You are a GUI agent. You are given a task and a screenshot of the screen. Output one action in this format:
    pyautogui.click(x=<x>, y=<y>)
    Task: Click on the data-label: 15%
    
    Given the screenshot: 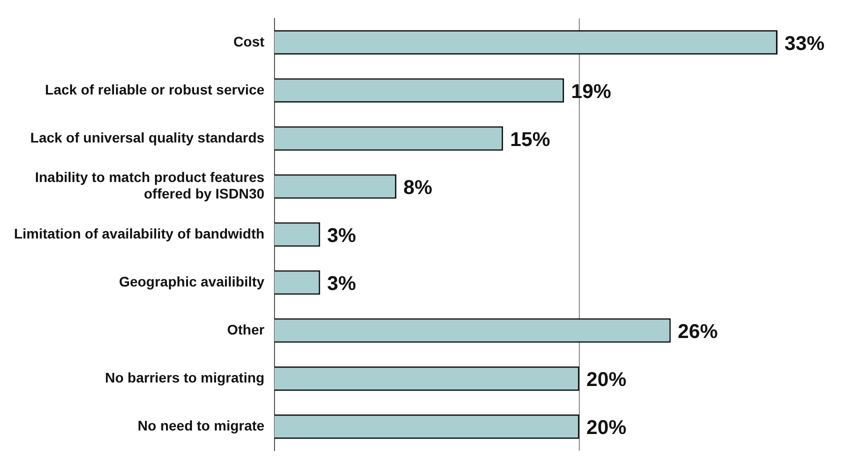 What is the action you would take?
    pyautogui.click(x=530, y=139)
    